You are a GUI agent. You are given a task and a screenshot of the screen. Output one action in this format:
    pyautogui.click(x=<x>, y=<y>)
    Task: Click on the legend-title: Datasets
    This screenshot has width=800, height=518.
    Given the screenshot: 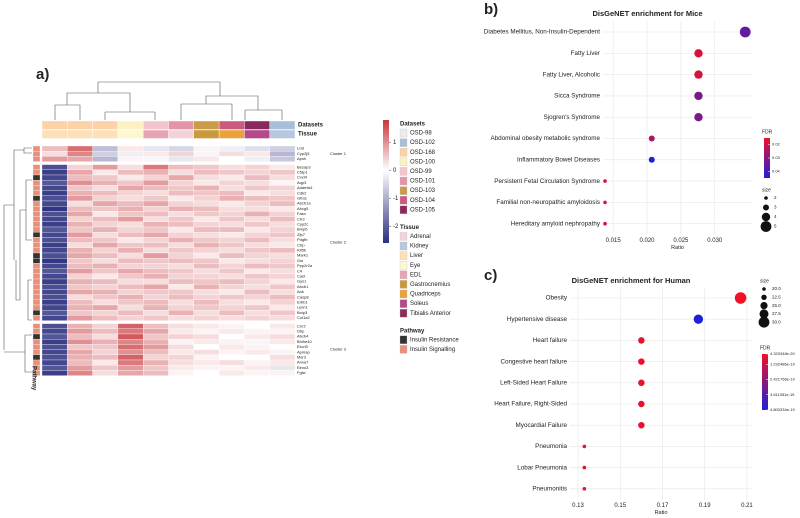 What is the action you would take?
    pyautogui.click(x=413, y=125)
    